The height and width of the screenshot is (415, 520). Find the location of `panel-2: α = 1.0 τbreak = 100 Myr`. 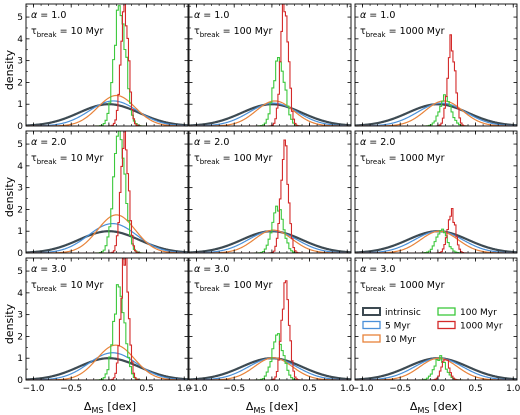

panel-2: α = 1.0 τbreak = 100 Myr is located at coordinates (270, 65).